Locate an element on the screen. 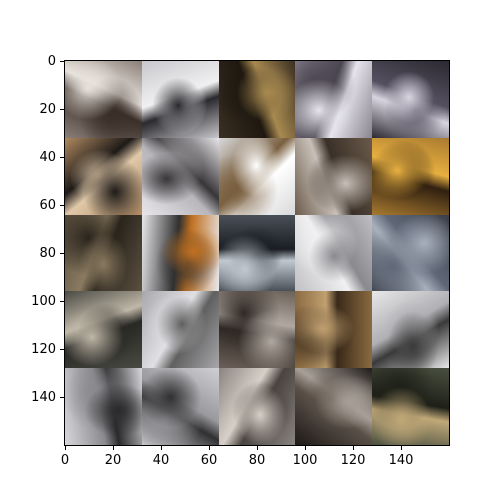  x-tick-label: 140 is located at coordinates (401, 460).